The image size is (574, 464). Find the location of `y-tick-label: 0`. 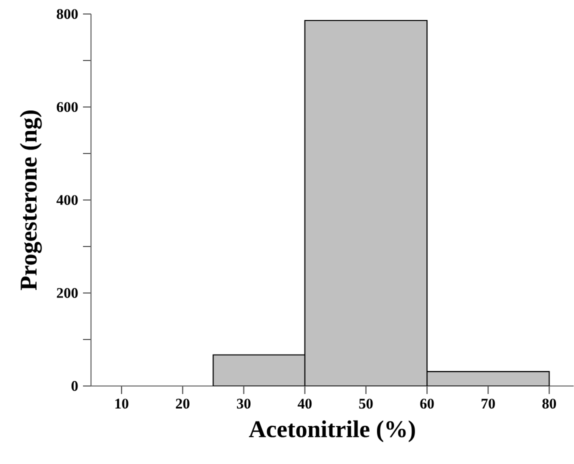

y-tick-label: 0 is located at coordinates (75, 386).